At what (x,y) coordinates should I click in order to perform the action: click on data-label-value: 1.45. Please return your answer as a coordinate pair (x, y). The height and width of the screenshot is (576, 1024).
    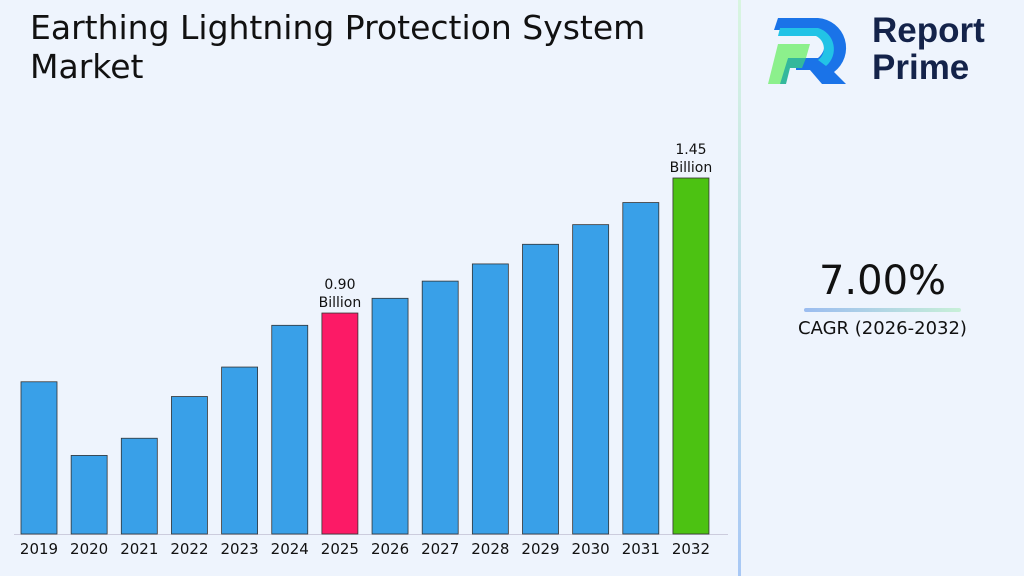
    Looking at the image, I should click on (690, 150).